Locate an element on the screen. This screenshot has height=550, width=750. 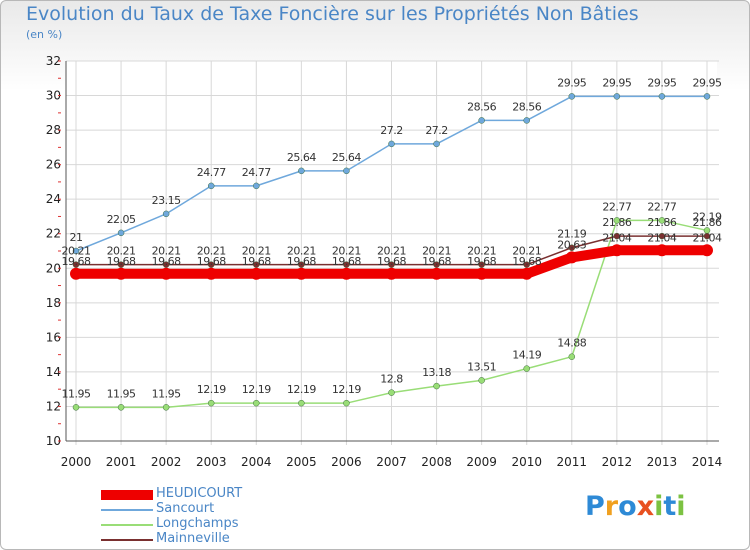
data-label: 14.19 is located at coordinates (526, 355).